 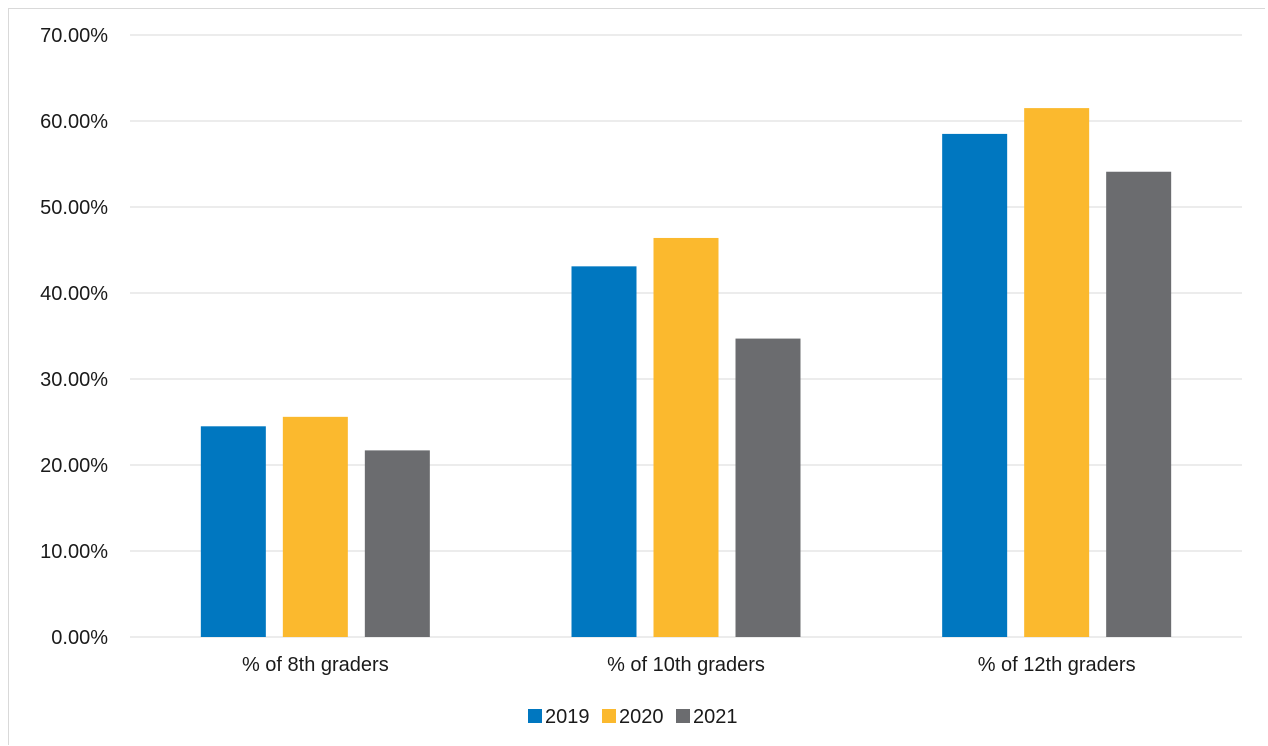 What do you see at coordinates (609, 716) in the screenshot?
I see `legend-swatch-2020` at bounding box center [609, 716].